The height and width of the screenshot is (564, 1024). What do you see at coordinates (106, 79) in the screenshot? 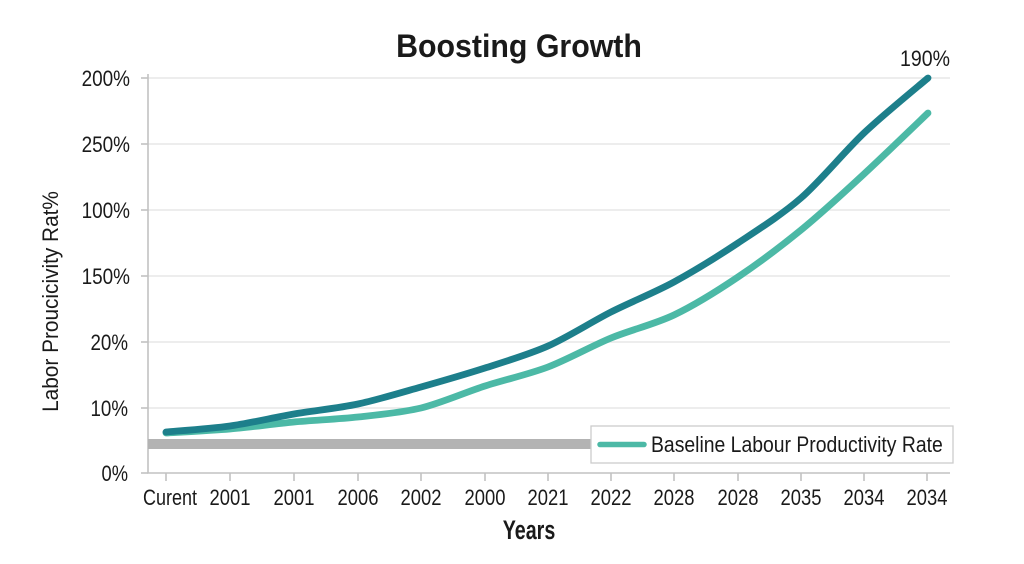
I see `svg-text: 200%` at bounding box center [106, 79].